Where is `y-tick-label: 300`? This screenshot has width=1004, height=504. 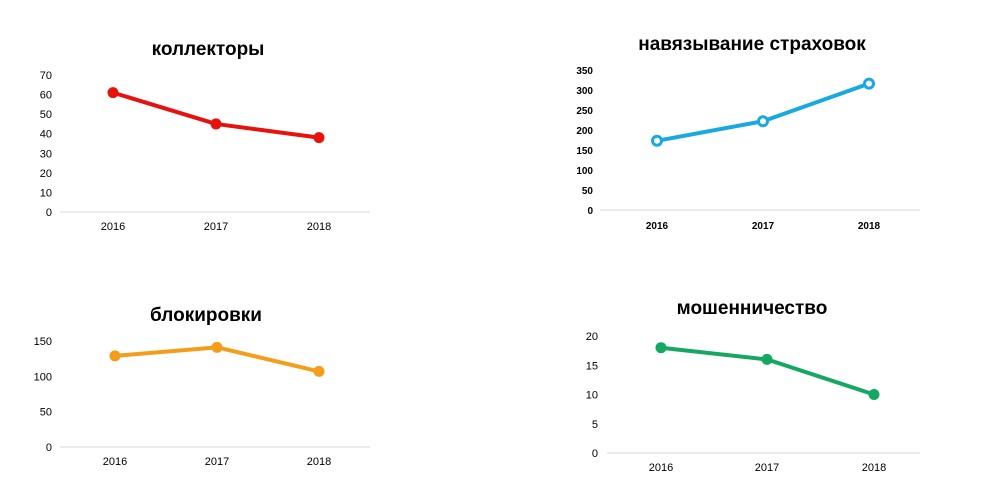
y-tick-label: 300 is located at coordinates (584, 91).